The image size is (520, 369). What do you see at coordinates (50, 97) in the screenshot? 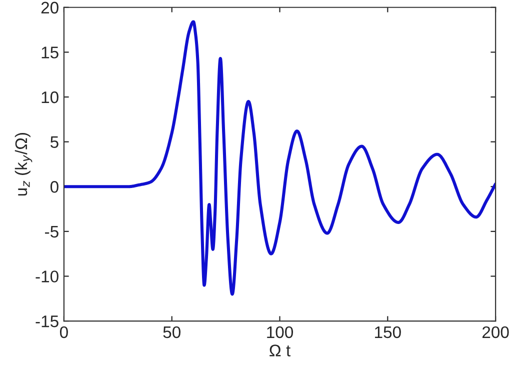
I see `y-tick-label: 10` at bounding box center [50, 97].